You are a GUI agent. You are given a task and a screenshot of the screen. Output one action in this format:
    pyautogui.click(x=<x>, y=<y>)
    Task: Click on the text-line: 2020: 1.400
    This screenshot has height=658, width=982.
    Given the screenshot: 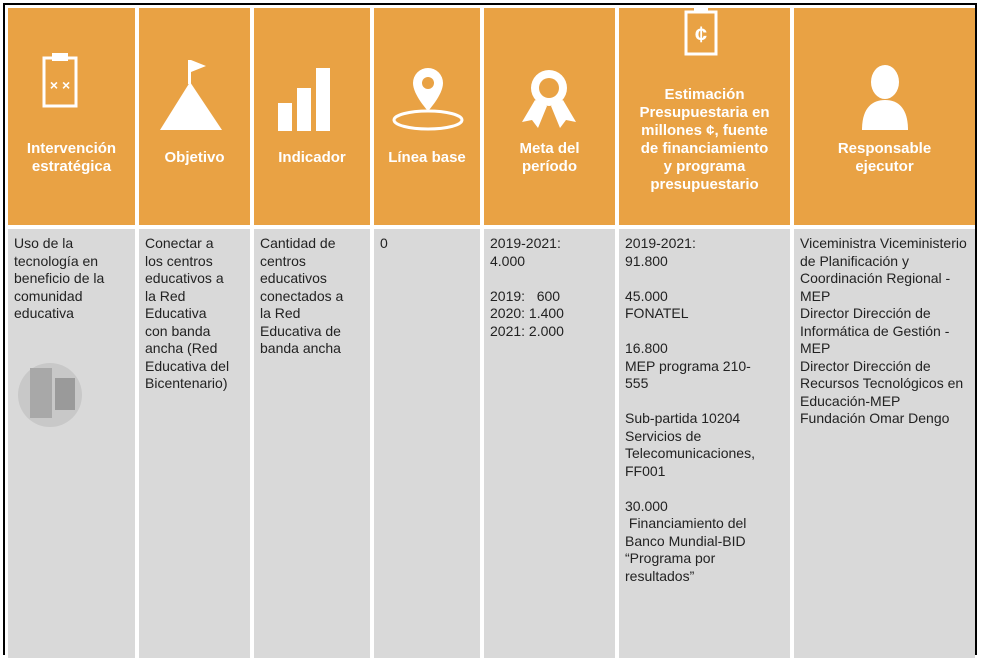 What is the action you would take?
    pyautogui.click(x=527, y=313)
    